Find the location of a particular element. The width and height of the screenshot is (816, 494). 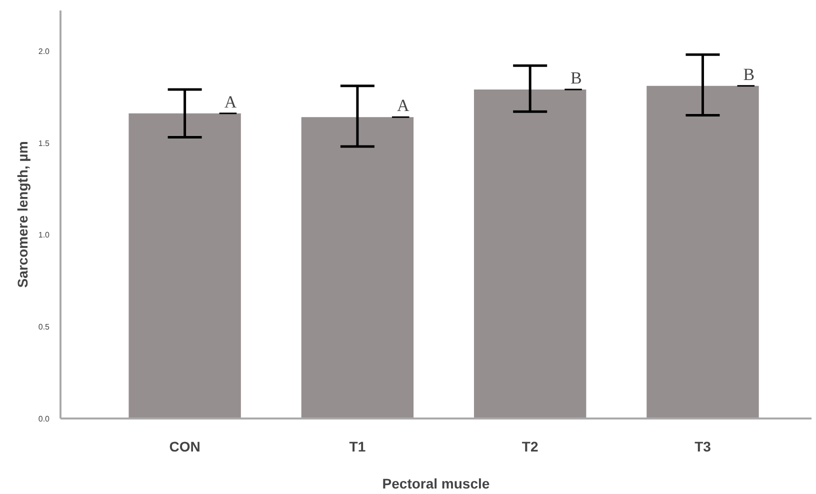

x-tick-label: T2 is located at coordinates (530, 446).